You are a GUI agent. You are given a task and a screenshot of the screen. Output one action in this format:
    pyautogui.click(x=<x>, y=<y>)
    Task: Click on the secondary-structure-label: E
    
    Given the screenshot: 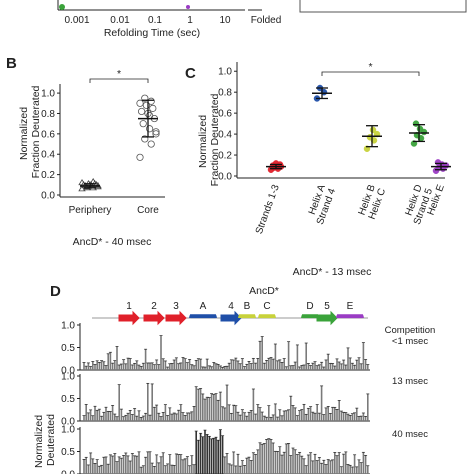 What is the action you would take?
    pyautogui.click(x=350, y=306)
    